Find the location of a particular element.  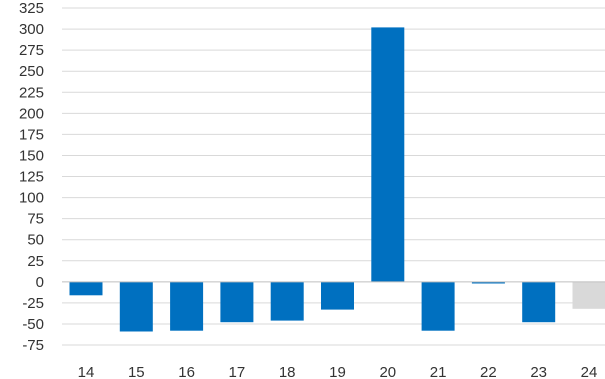

x-tick-label: 22 is located at coordinates (488, 371).